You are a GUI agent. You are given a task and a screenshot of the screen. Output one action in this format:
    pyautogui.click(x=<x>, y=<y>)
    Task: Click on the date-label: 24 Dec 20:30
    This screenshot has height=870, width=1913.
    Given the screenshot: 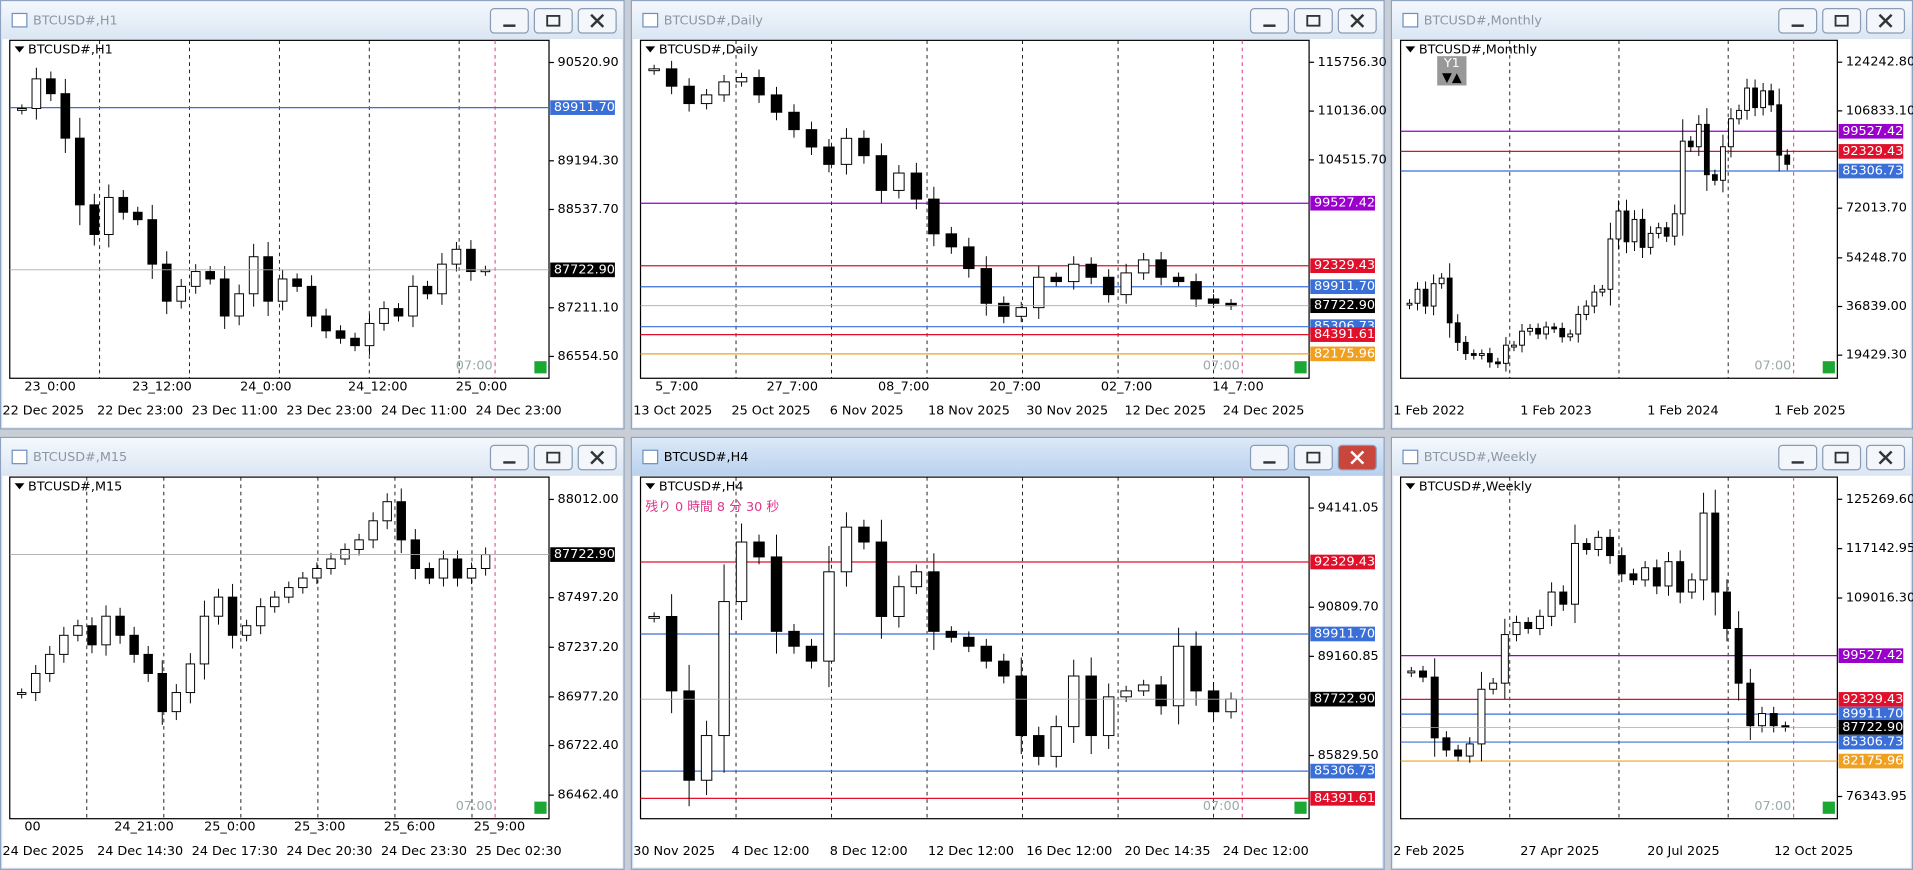 What is the action you would take?
    pyautogui.click(x=329, y=851)
    